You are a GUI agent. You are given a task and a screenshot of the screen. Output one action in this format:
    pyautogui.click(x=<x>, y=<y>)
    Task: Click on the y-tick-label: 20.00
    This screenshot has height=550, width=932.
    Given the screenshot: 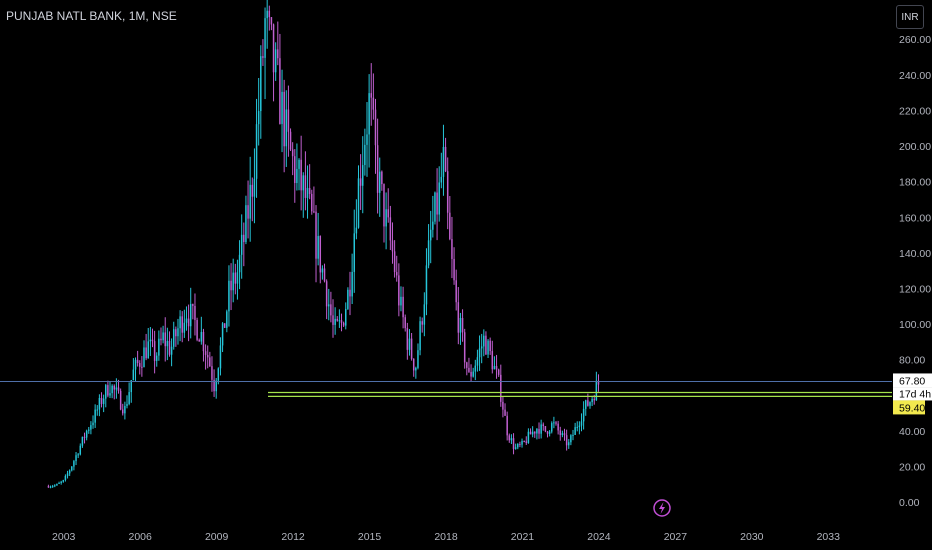 What is the action you would take?
    pyautogui.click(x=912, y=468)
    